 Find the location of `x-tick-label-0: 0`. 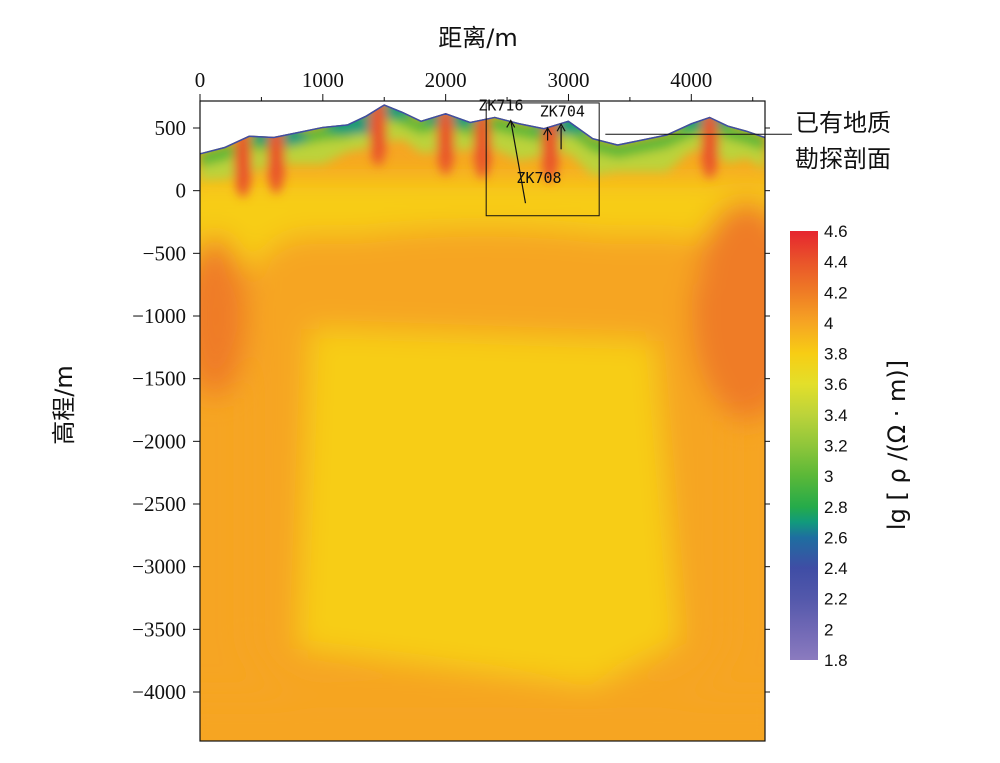

x-tick-label-0: 0 is located at coordinates (200, 80).